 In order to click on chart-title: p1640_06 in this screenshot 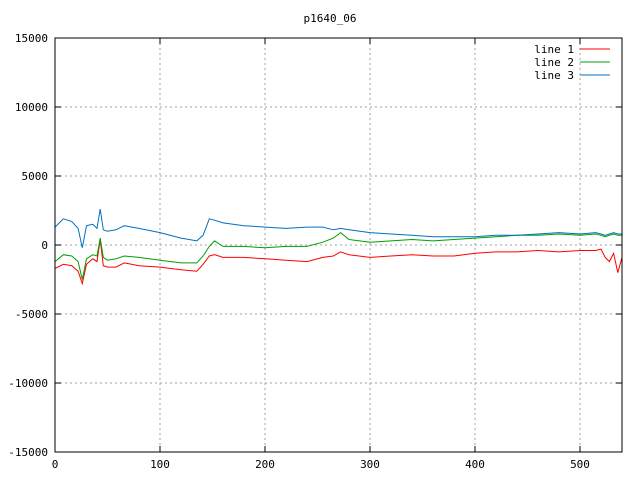, I will do `click(330, 18)`.